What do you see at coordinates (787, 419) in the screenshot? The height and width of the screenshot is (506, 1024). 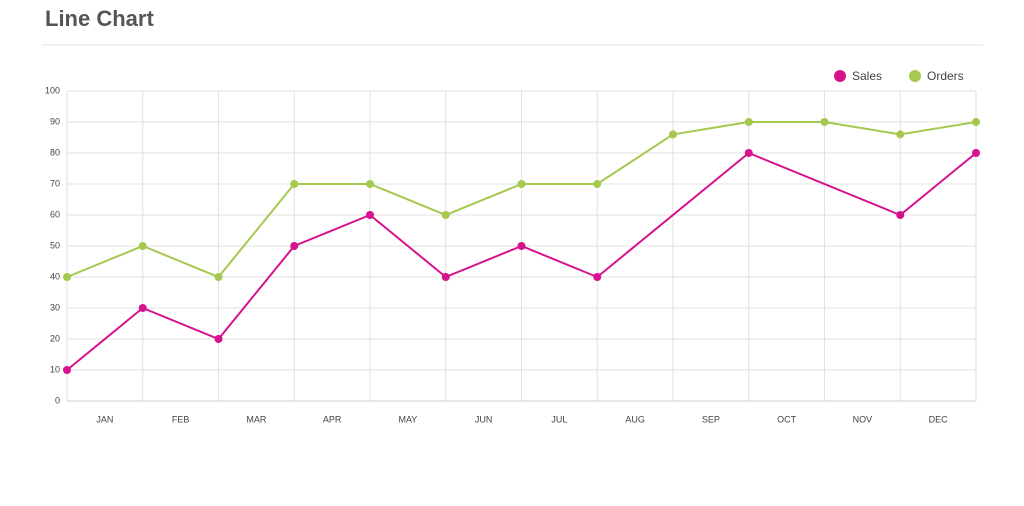 I see `x-tick-label: OCT` at bounding box center [787, 419].